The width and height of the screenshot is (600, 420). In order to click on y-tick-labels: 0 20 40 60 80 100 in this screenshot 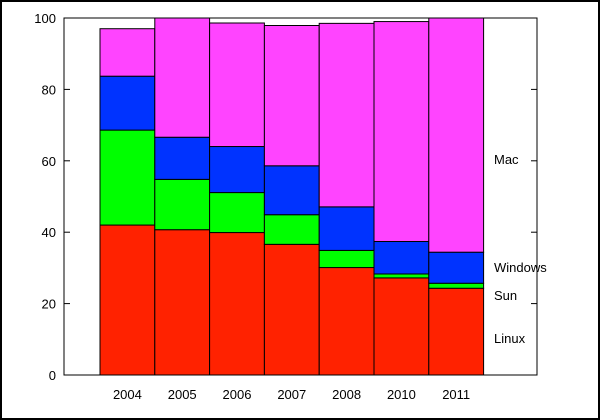, I will do `click(45, 197)`.